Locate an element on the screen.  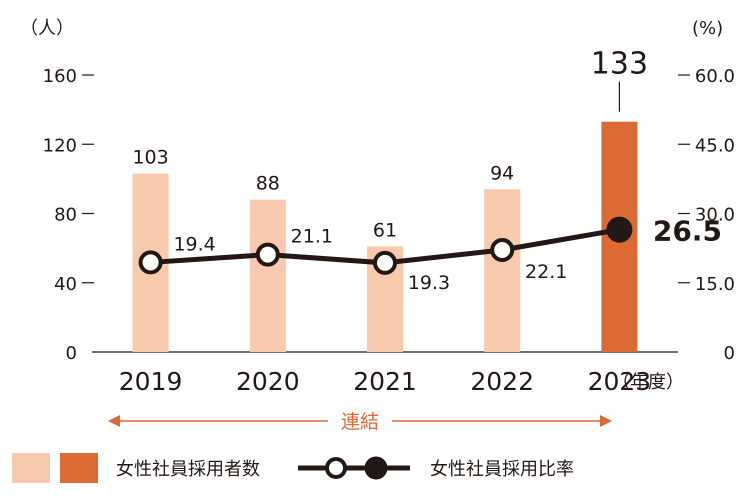
x-tick-label: 2021 is located at coordinates (385, 381).